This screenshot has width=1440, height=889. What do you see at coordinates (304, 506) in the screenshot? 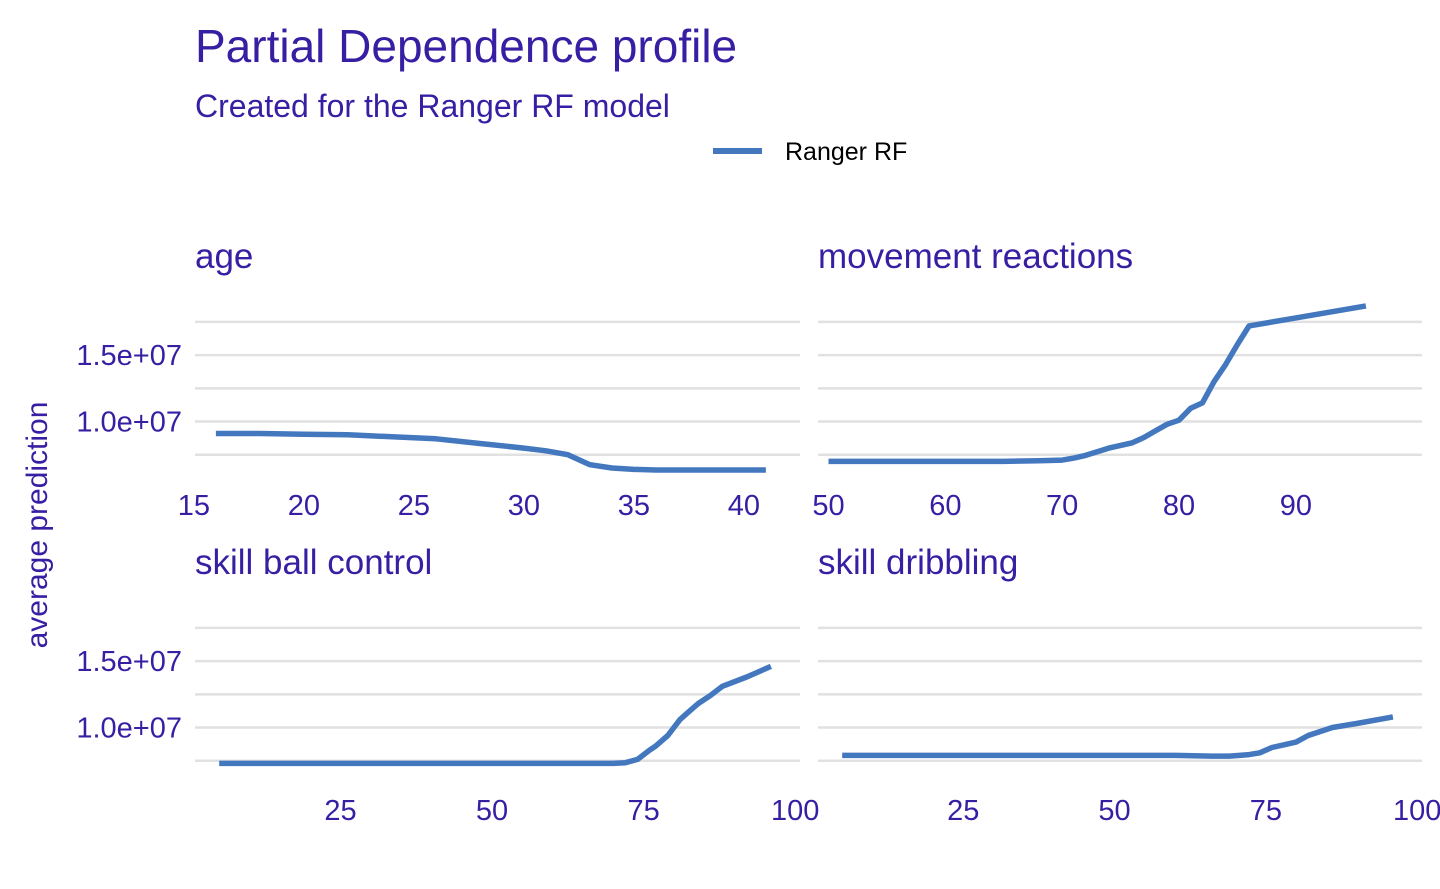
I see `x-tick-label: 20` at bounding box center [304, 506].